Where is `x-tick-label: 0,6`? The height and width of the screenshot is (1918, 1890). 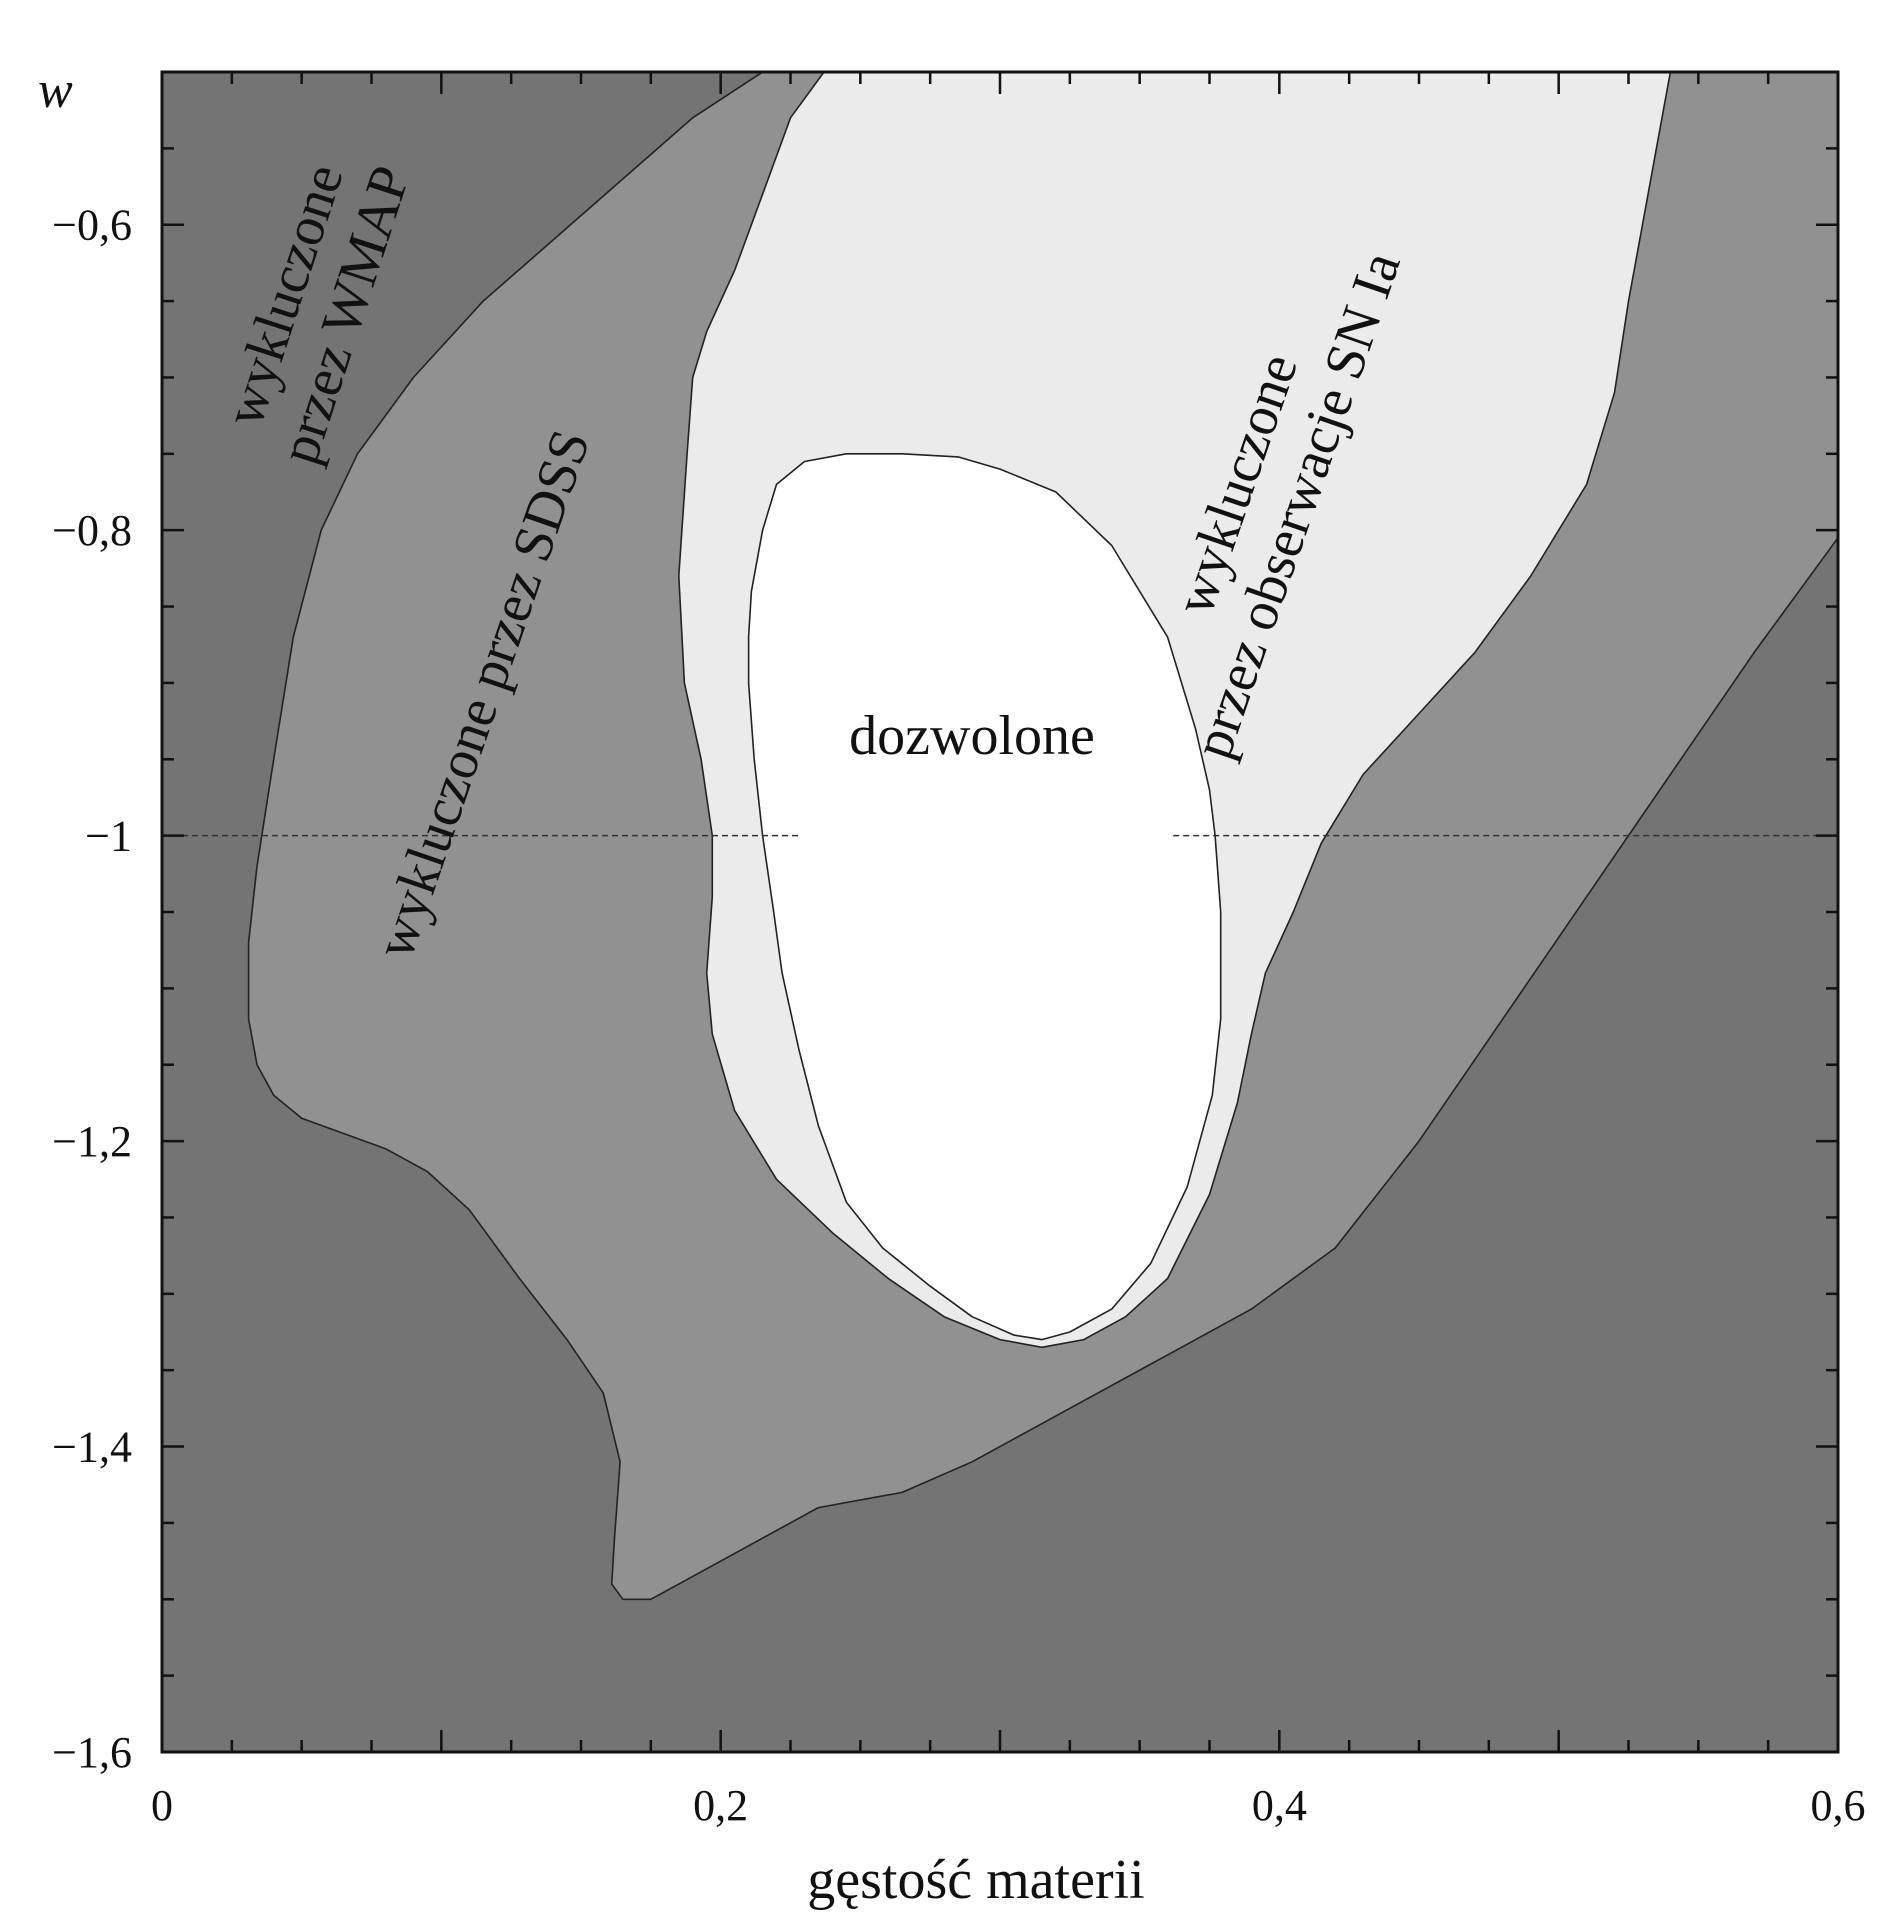
x-tick-label: 0,6 is located at coordinates (1838, 1805).